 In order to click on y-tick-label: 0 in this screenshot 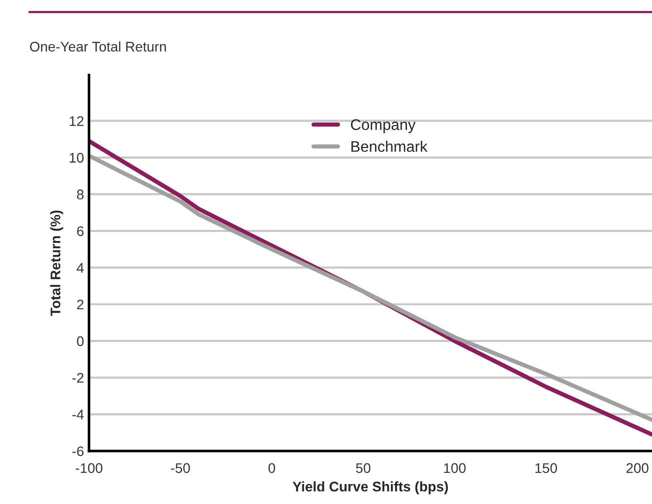, I will do `click(80, 341)`.